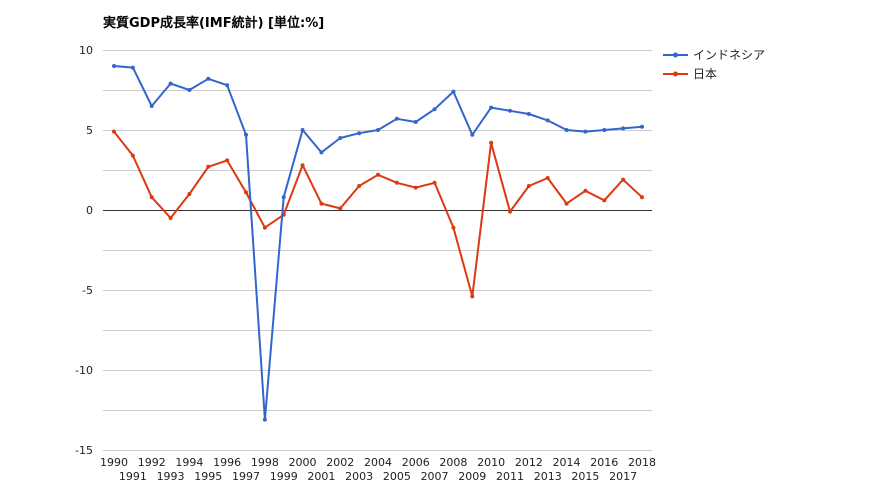  Describe the element at coordinates (453, 462) in the screenshot. I see `x-tick-label: 2008` at that location.